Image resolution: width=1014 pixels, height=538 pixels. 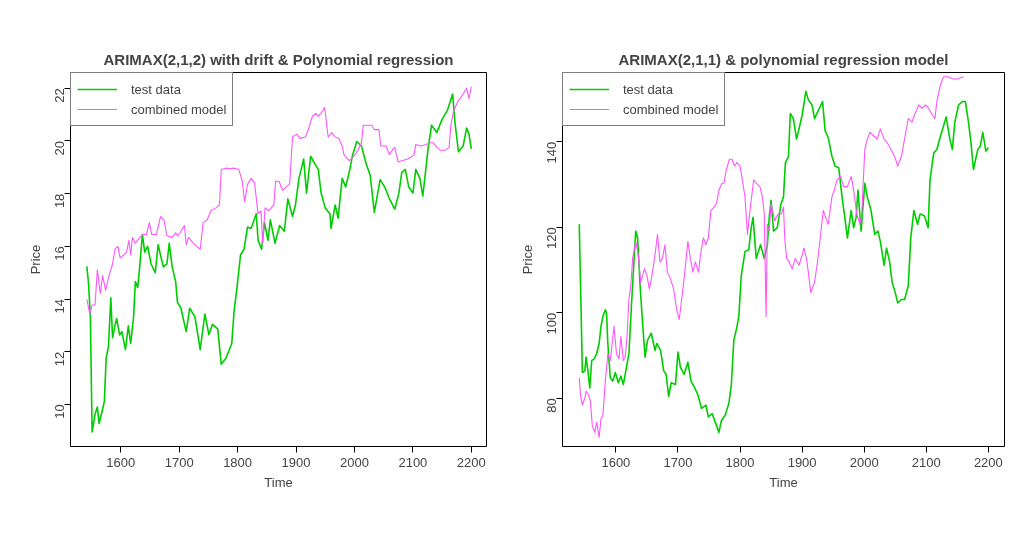 I want to click on y-tick-label: 22, so click(x=59, y=95).